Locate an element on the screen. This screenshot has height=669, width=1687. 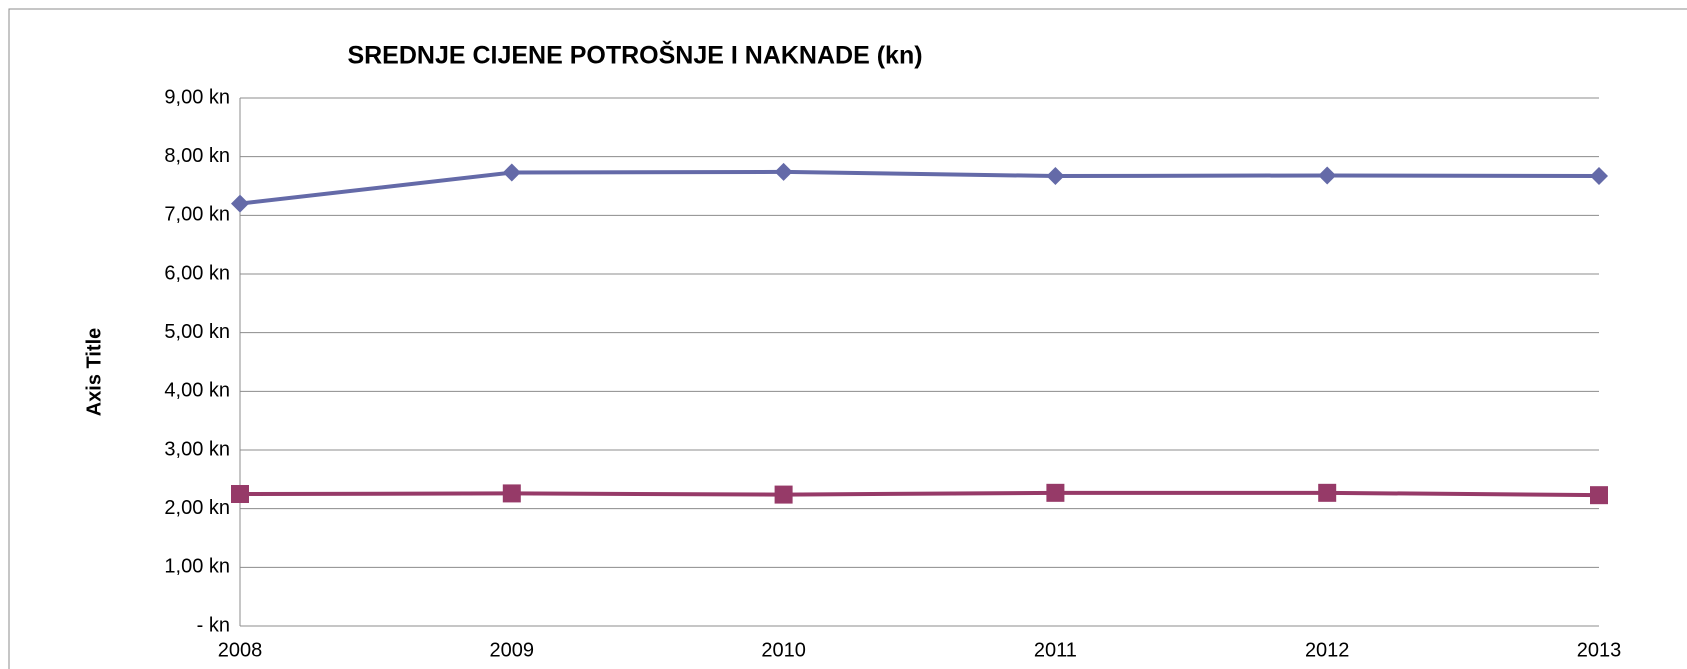
y-tick-label: 2,00 kn is located at coordinates (197, 508).